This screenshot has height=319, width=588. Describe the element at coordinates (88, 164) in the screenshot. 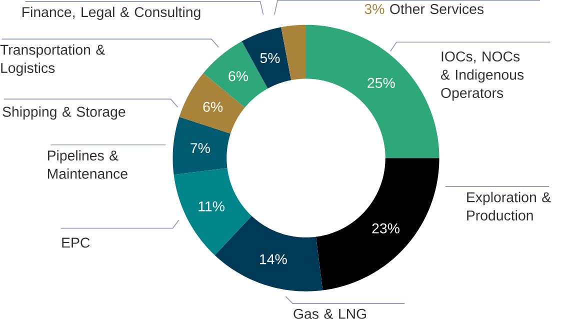

I see `slice-label: Pipelines & Maintenance` at that location.